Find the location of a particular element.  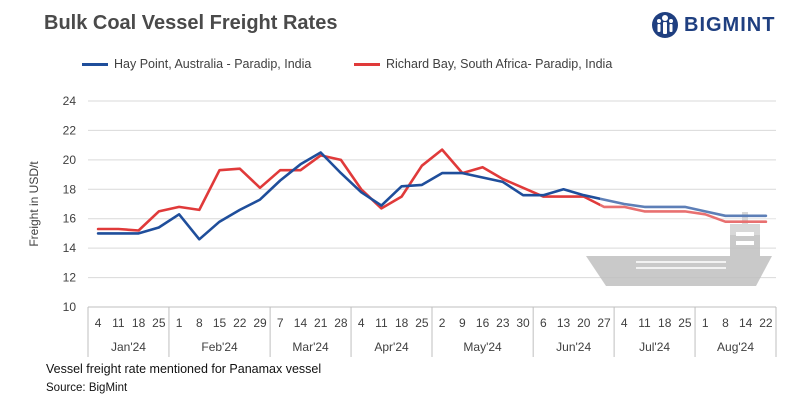

watermark-overlay is located at coordinates (688, 215).